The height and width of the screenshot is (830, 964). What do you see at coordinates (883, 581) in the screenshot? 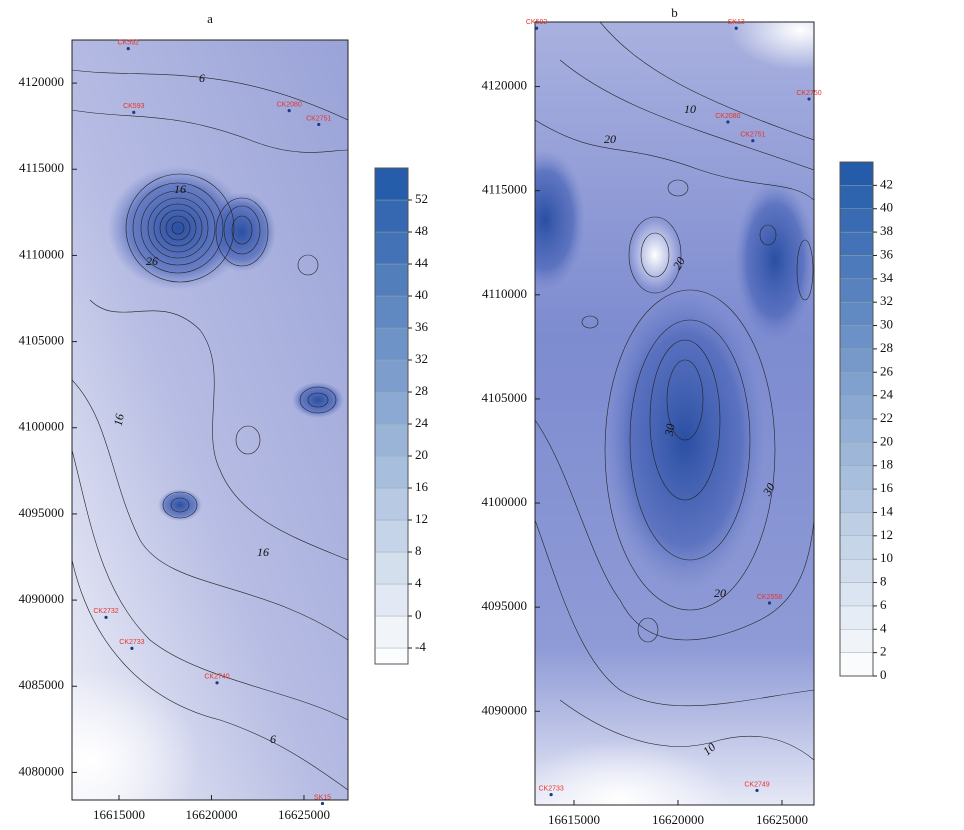
I see `colorbar-tick-label: 8` at bounding box center [883, 581].